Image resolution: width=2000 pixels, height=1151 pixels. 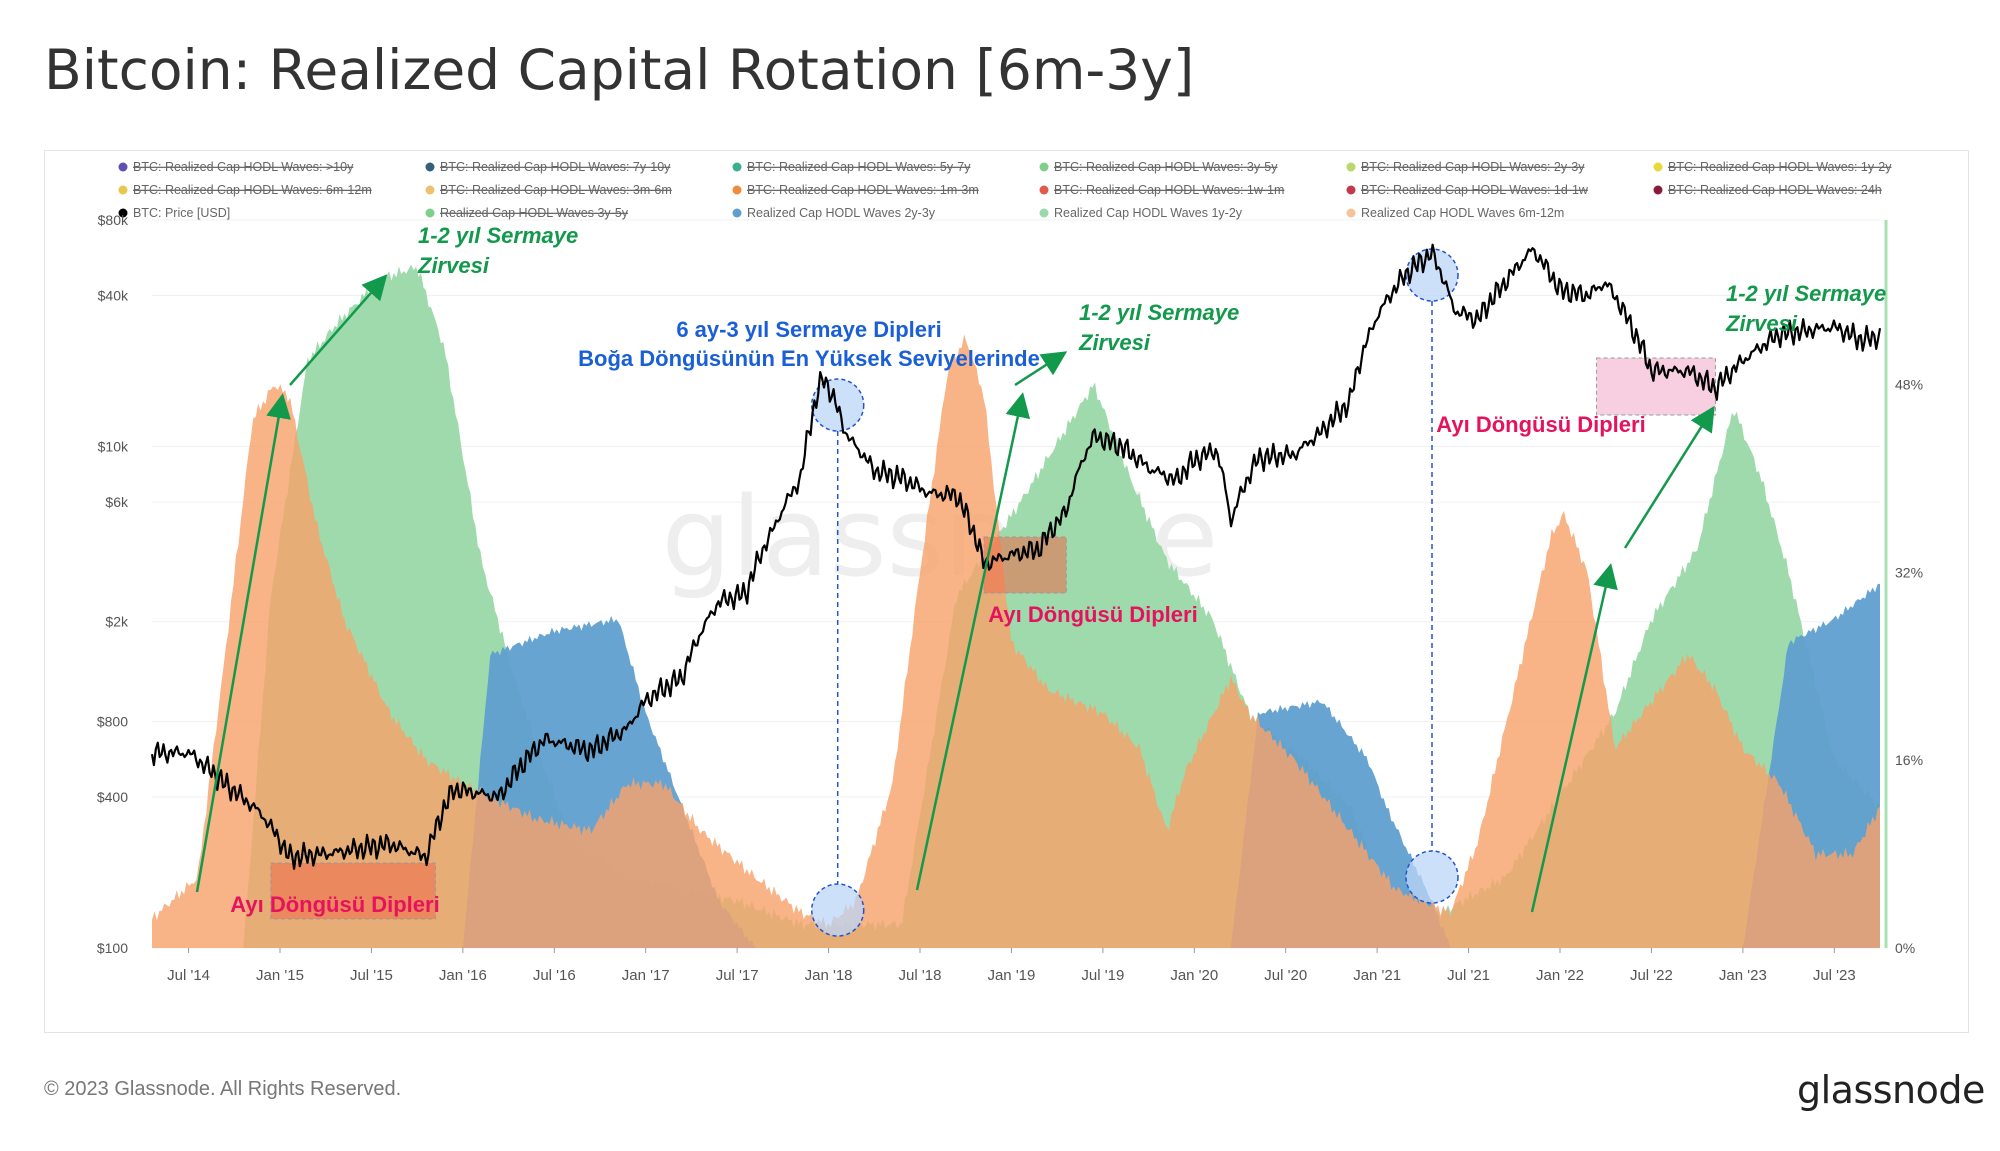 I want to click on annotation-label: Boğa Döngüsünün En Yüksek Seviyelerinde, so click(x=809, y=358).